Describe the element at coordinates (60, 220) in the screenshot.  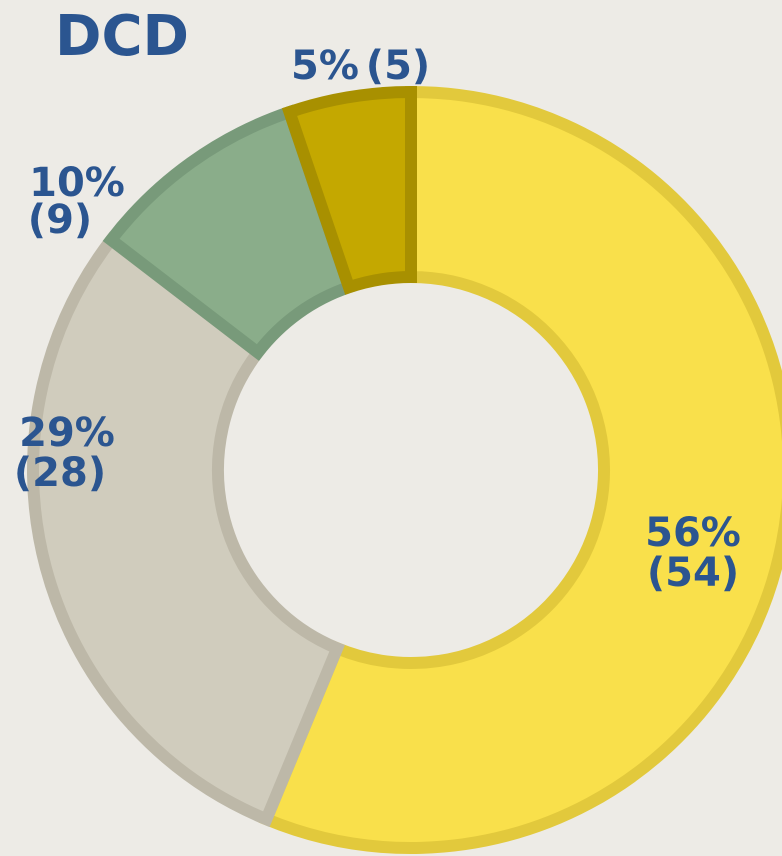
I see `value-label: (9)` at that location.